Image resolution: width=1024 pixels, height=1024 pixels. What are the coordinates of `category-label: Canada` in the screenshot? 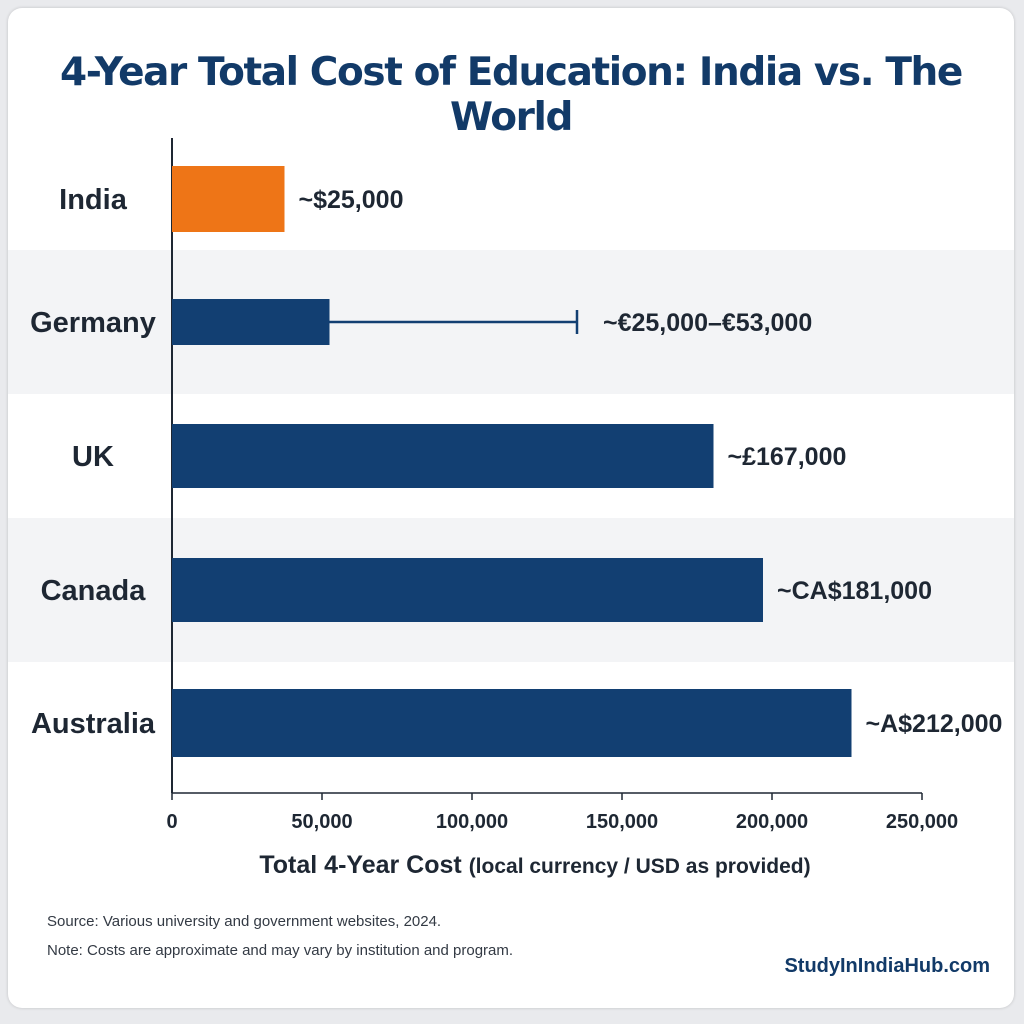 It's located at (94, 591).